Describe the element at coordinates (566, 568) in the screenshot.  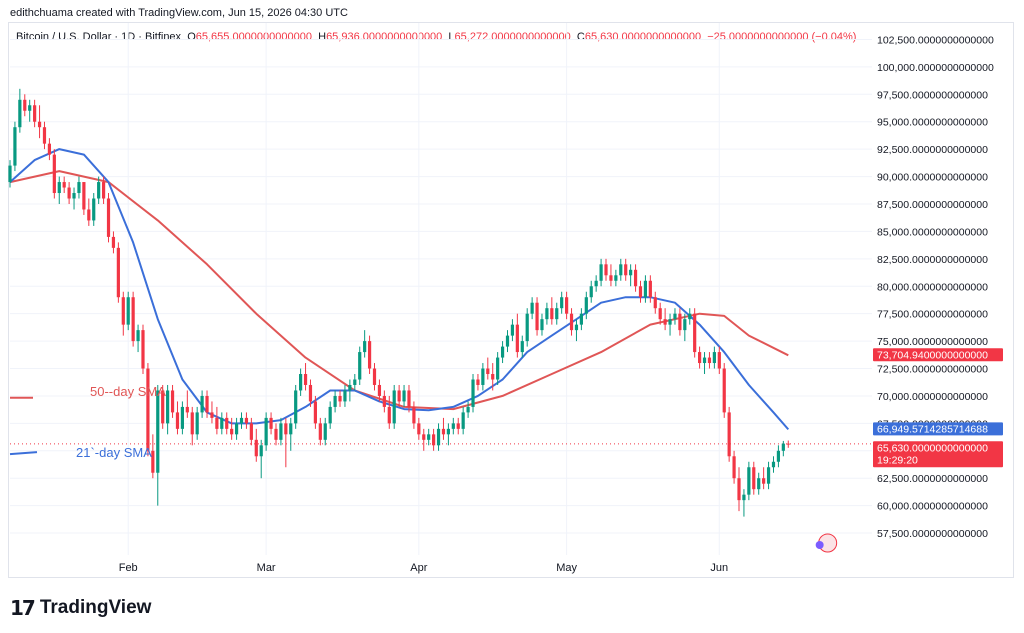
I see `x-tick-label: May` at that location.